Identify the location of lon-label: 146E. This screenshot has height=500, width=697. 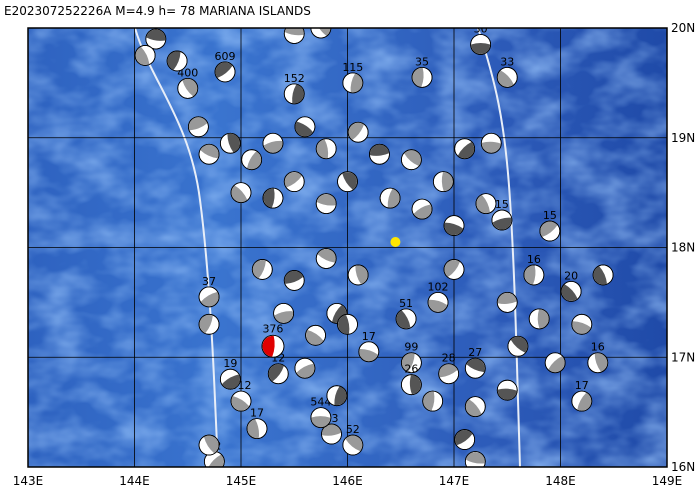
(347, 481).